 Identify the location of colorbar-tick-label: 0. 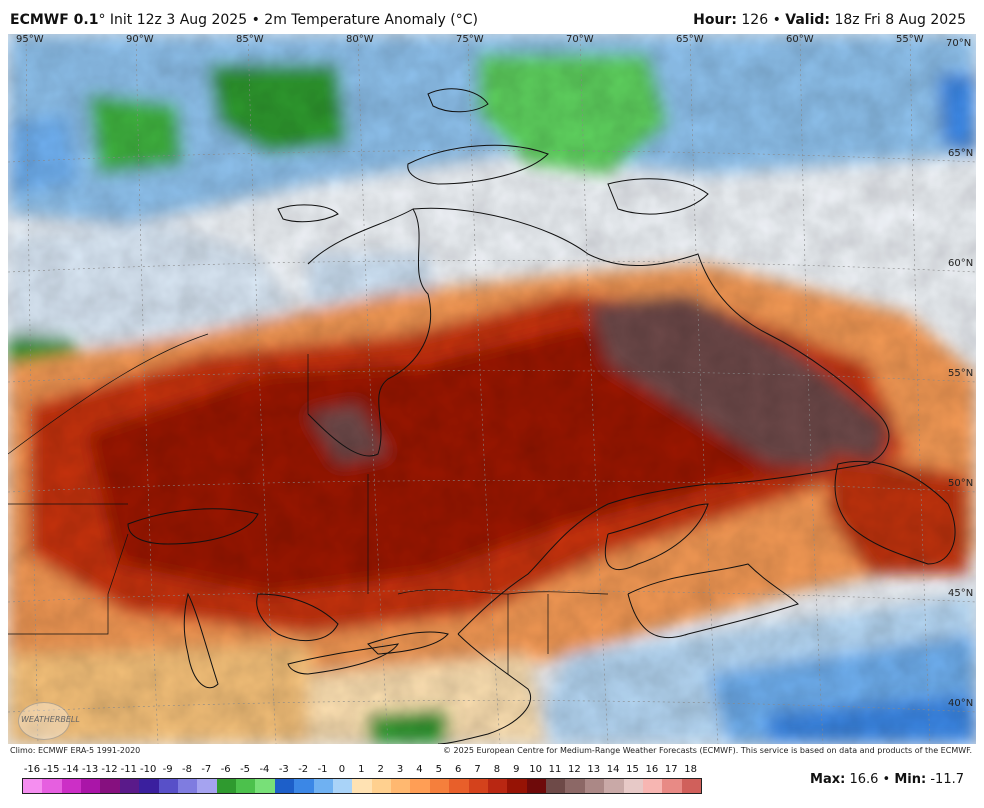
(342, 769).